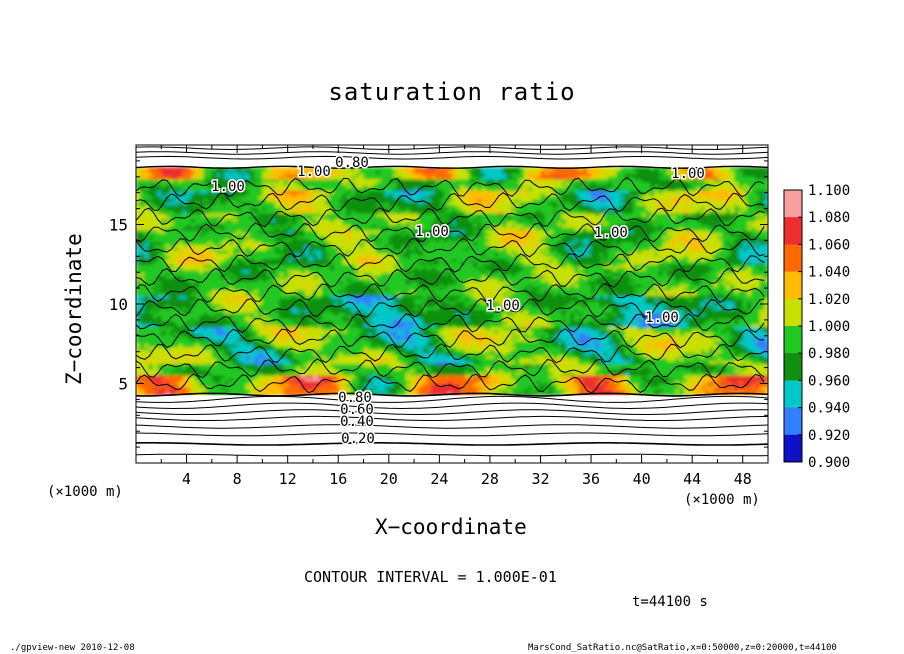 The width and height of the screenshot is (904, 654). Describe the element at coordinates (829, 300) in the screenshot. I see `colorbar-label: 1.020` at that location.